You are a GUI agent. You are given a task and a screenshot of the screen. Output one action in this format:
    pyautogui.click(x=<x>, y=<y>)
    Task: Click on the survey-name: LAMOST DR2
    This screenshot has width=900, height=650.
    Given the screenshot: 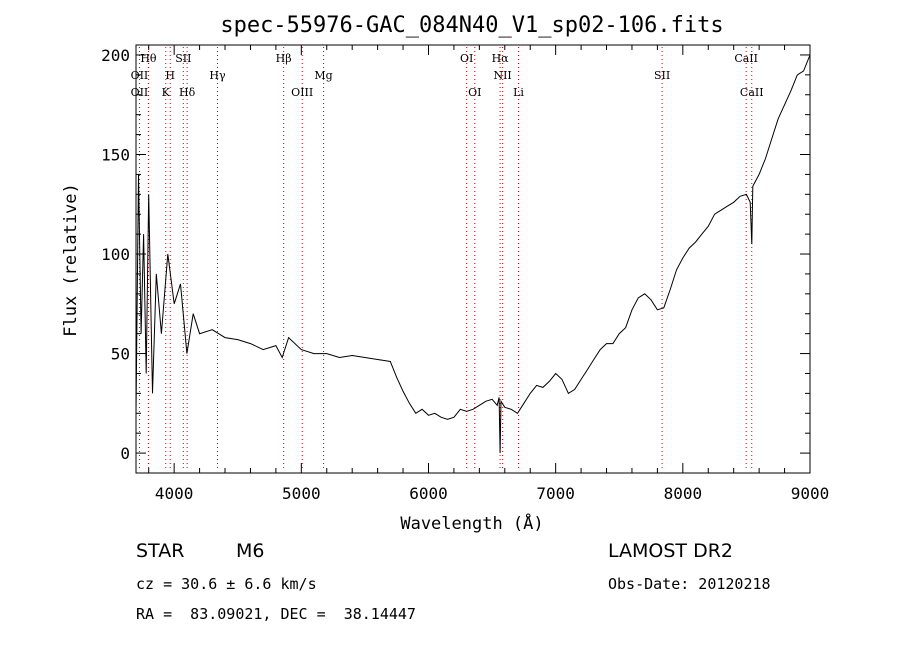 What is the action you would take?
    pyautogui.click(x=670, y=551)
    